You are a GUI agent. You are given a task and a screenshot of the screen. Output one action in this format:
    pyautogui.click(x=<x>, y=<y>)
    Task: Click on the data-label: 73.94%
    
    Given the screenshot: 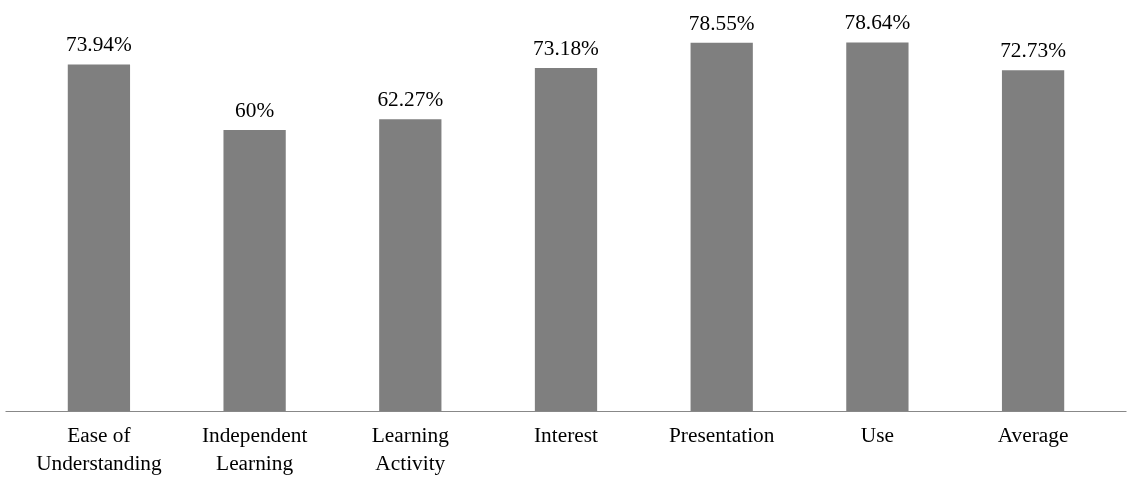 What is the action you would take?
    pyautogui.click(x=99, y=44)
    